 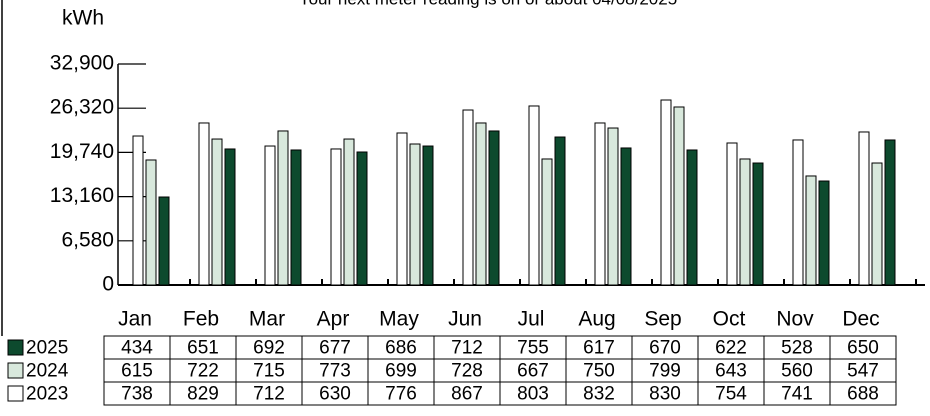 I want to click on table-value: 728, so click(x=467, y=371).